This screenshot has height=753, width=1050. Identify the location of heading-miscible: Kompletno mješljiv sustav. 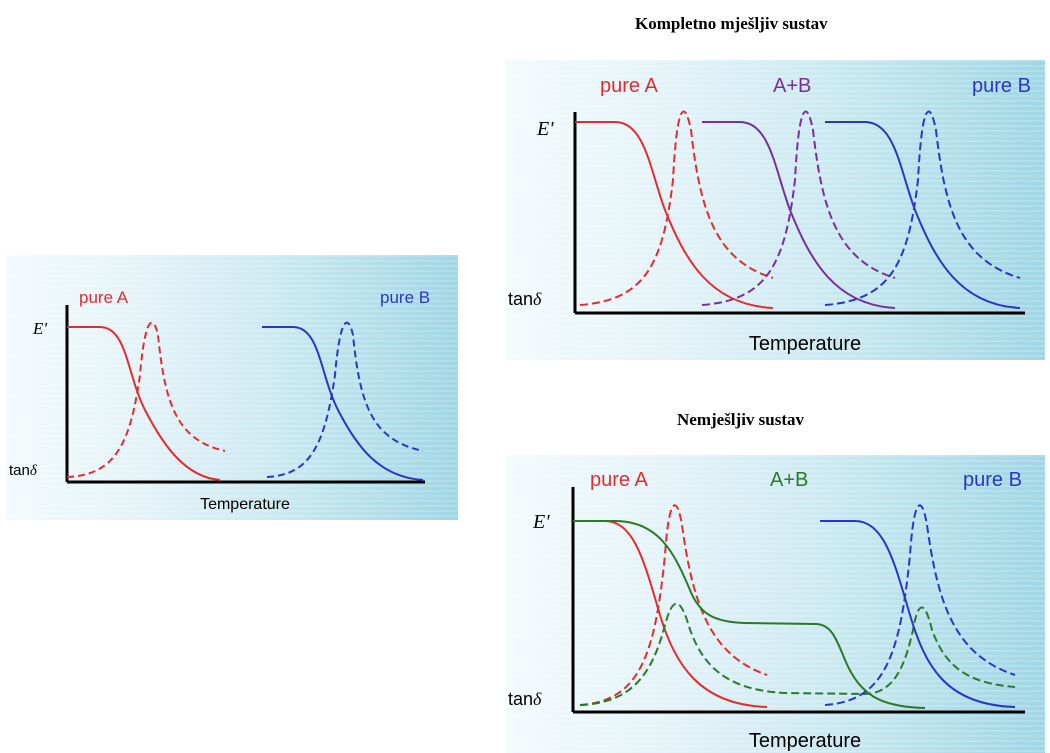
(731, 23).